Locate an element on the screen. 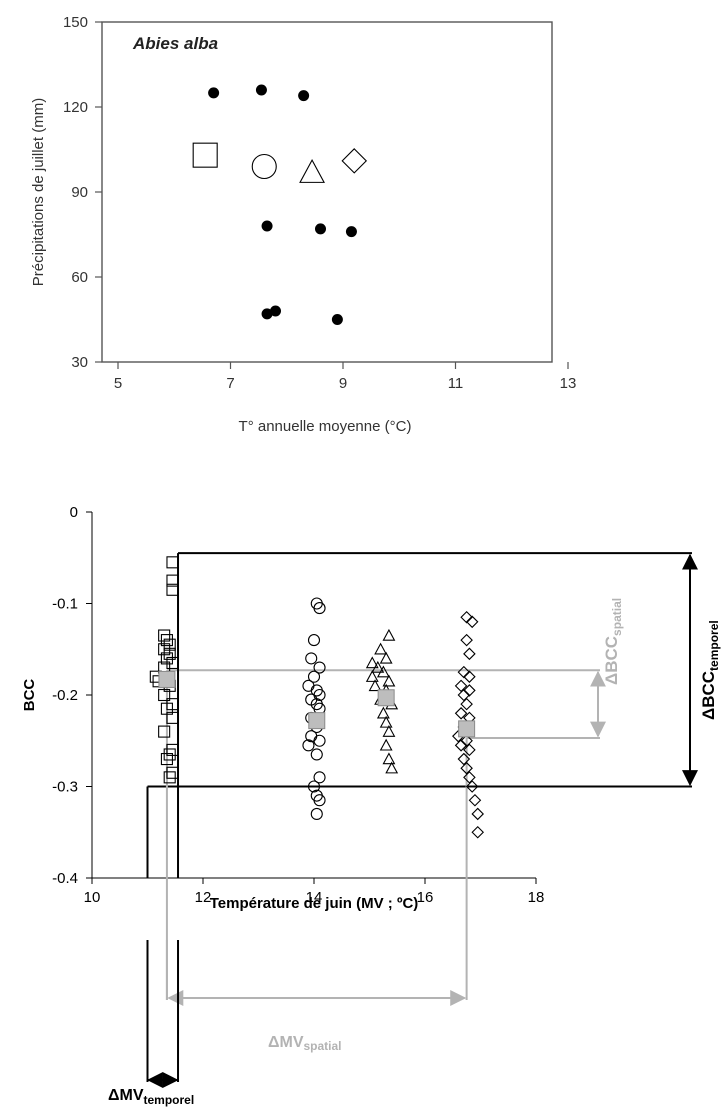 The image size is (723, 1117). chart-1-y-tick-label: 60 is located at coordinates (79, 277).